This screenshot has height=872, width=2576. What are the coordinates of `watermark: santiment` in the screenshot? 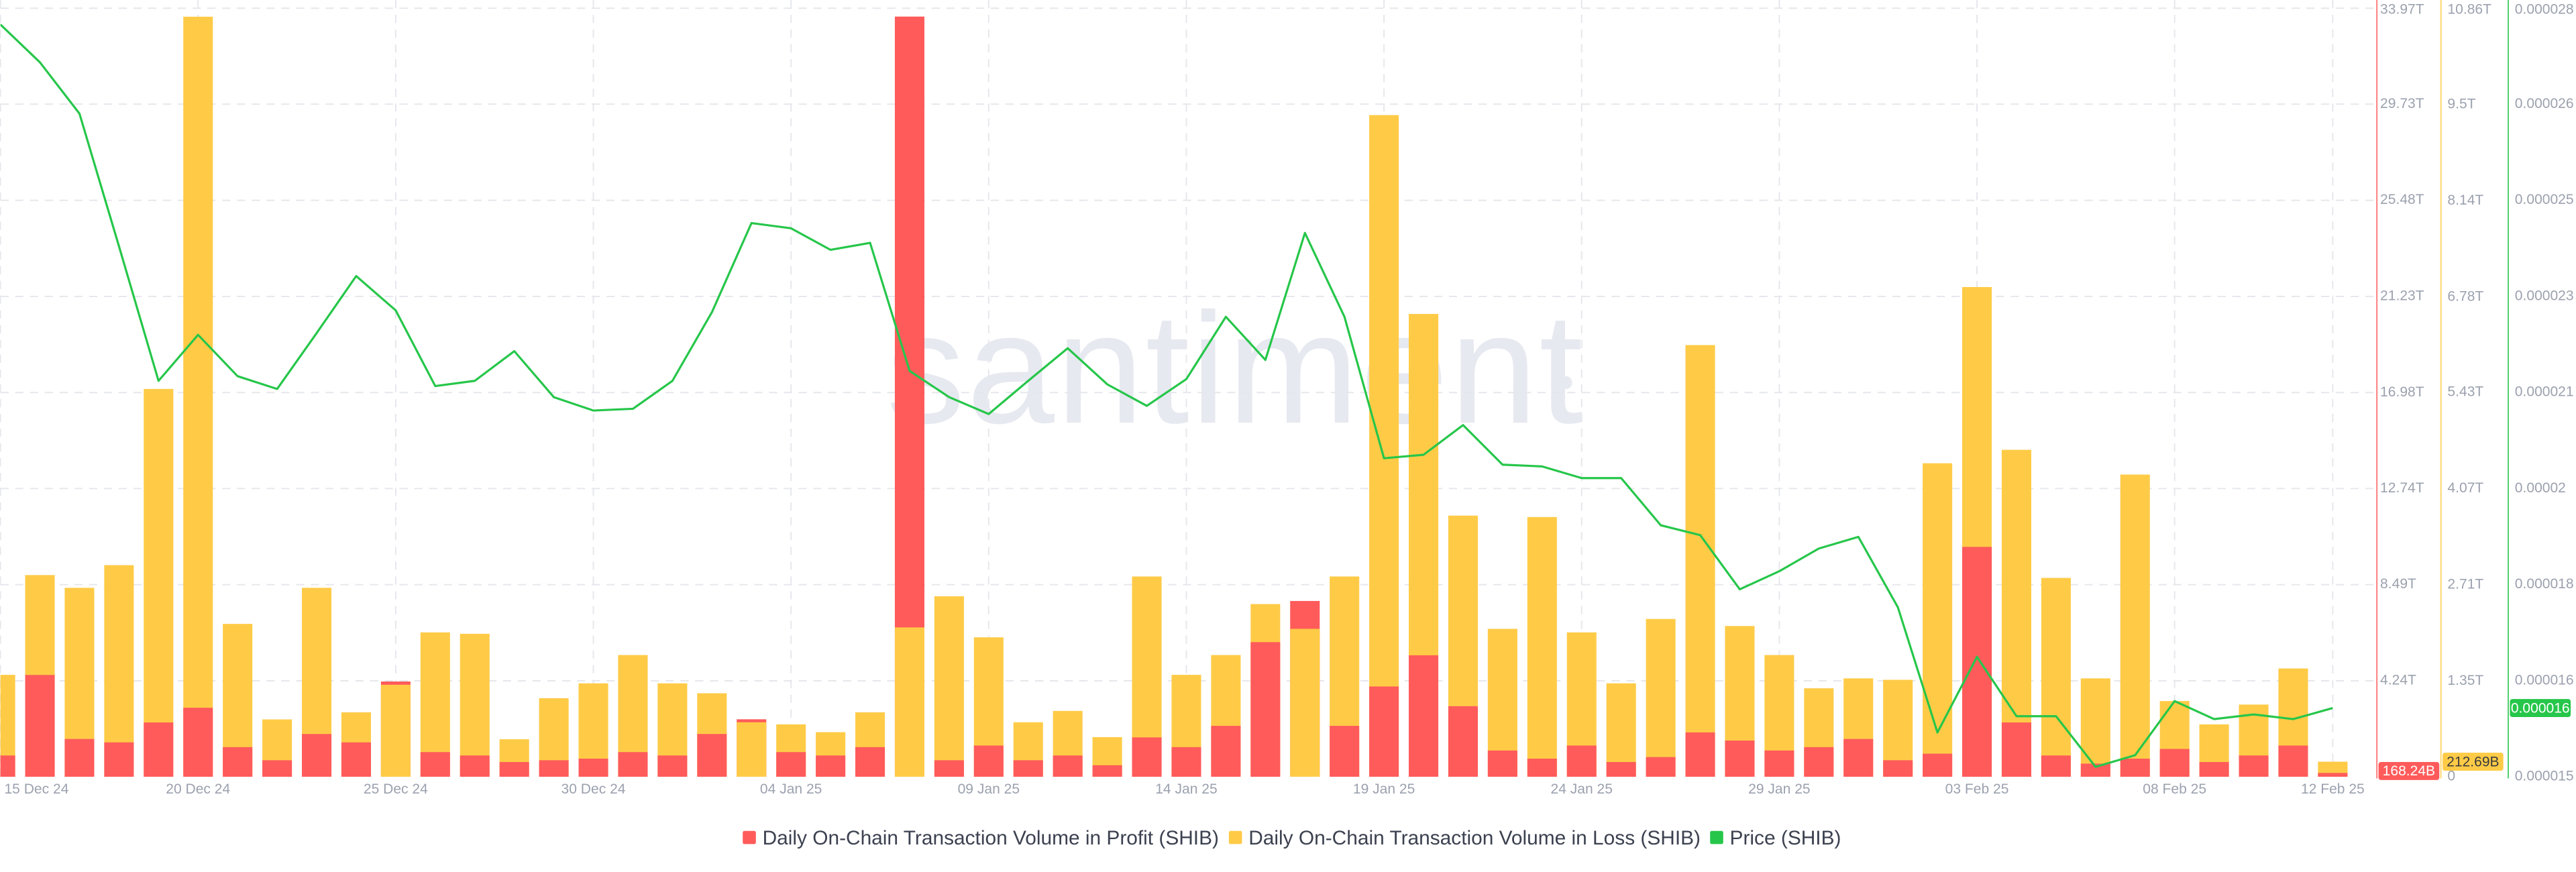 It's located at (1235, 368).